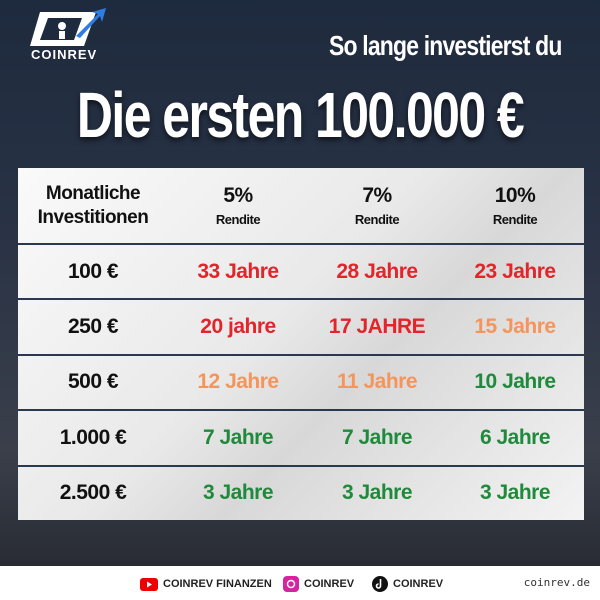  What do you see at coordinates (238, 325) in the screenshot?
I see `duration-cell: 20 jahre` at bounding box center [238, 325].